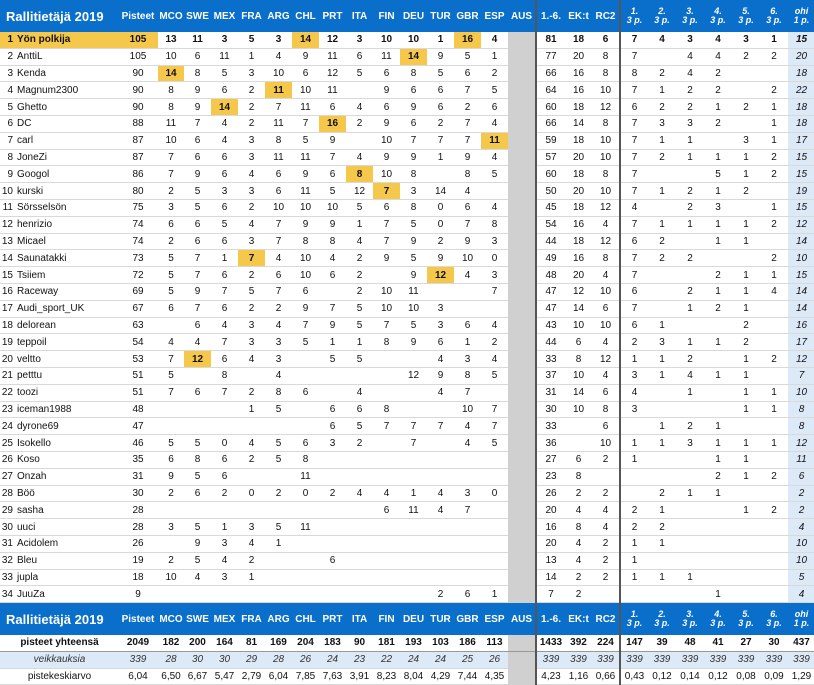 The width and height of the screenshot is (814, 685). Describe the element at coordinates (67, 527) in the screenshot. I see `player-name: uuci` at that location.